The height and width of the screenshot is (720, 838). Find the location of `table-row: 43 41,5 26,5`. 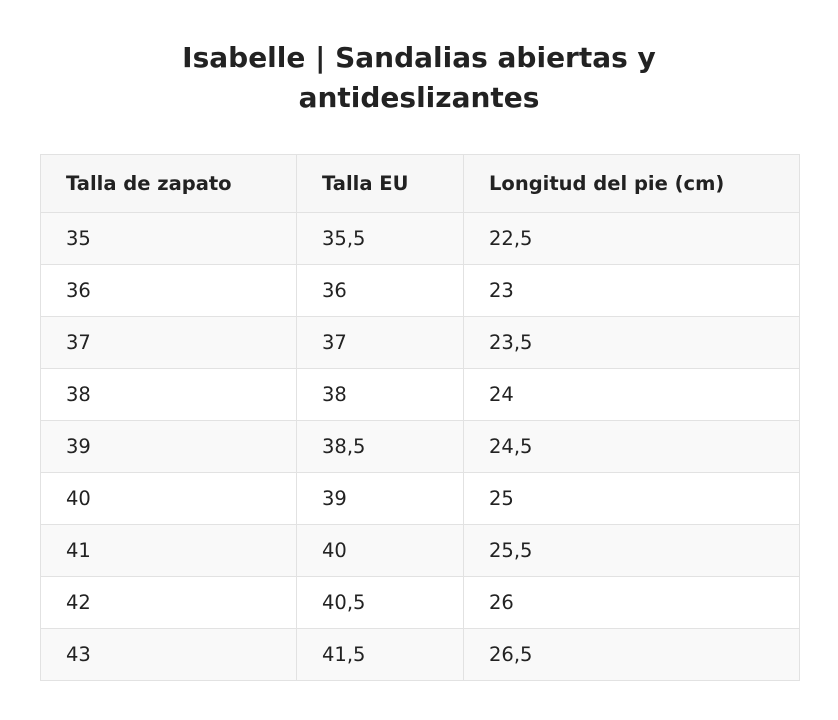

table-row: 43 41,5 26,5 is located at coordinates (420, 654).